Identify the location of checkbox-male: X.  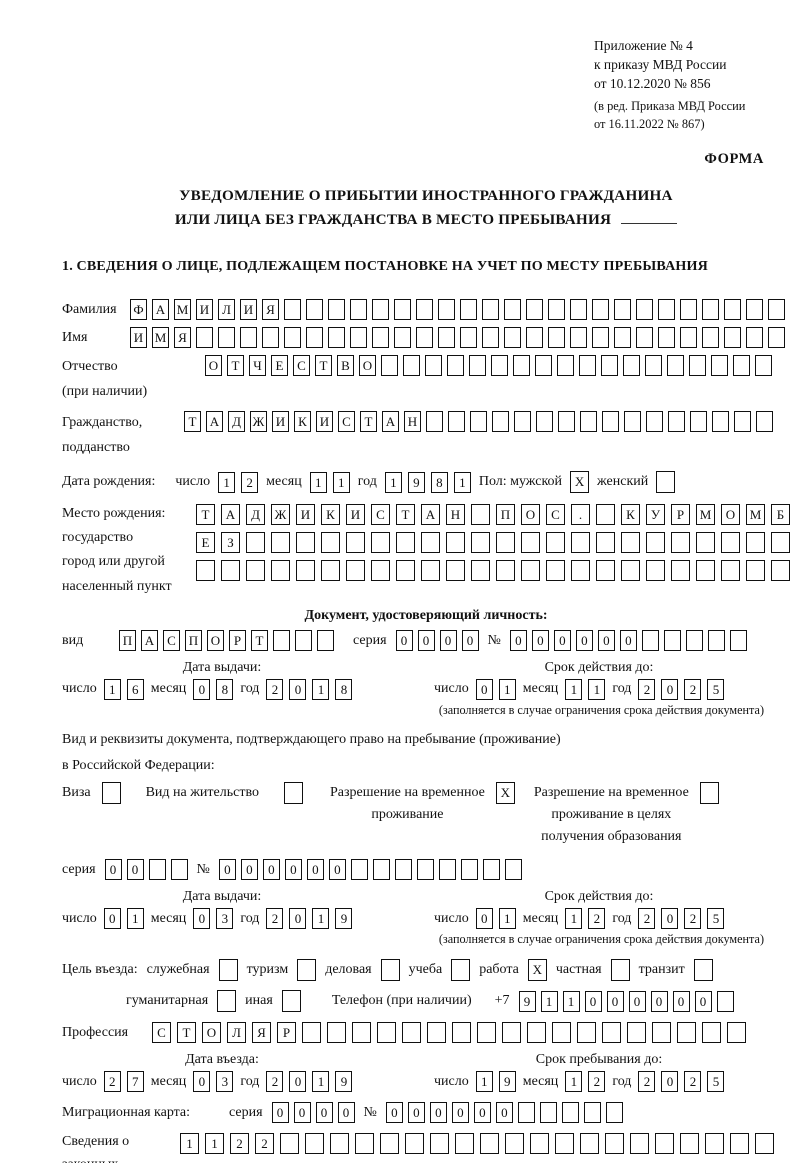
(580, 482).